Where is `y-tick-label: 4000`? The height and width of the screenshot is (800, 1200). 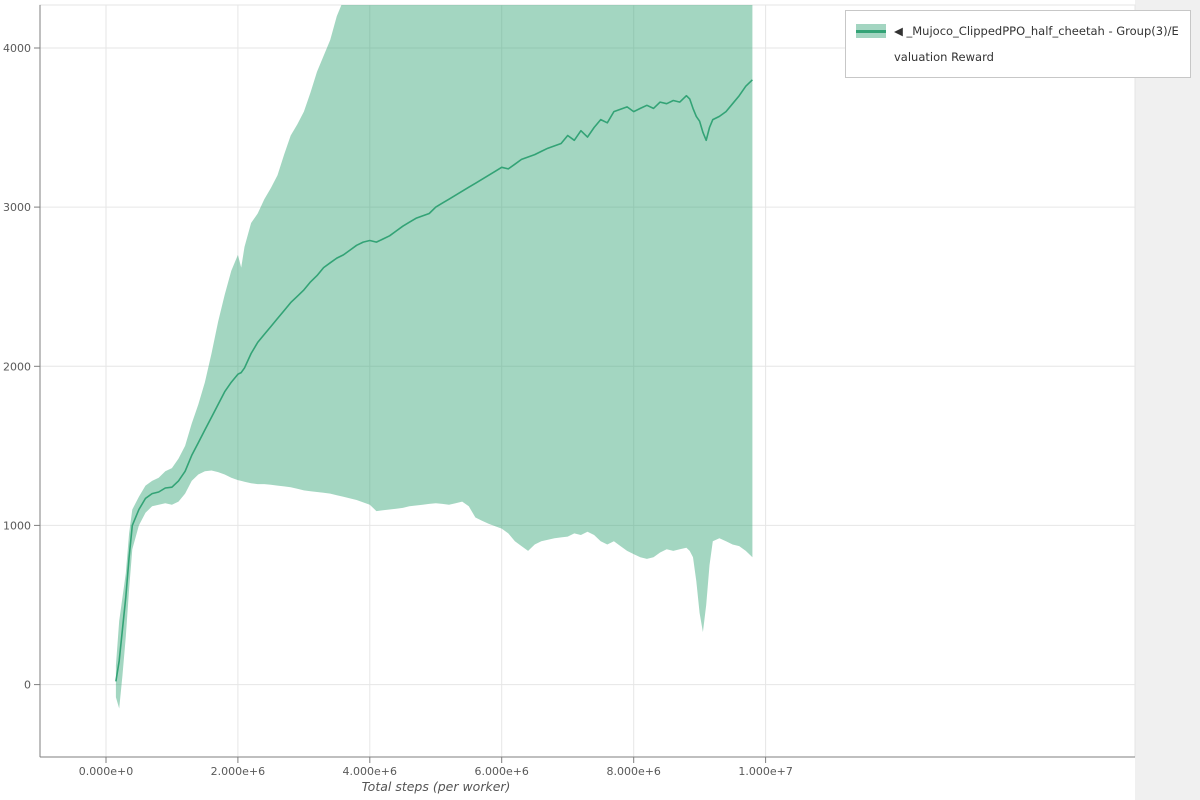 y-tick-label: 4000 is located at coordinates (17, 48).